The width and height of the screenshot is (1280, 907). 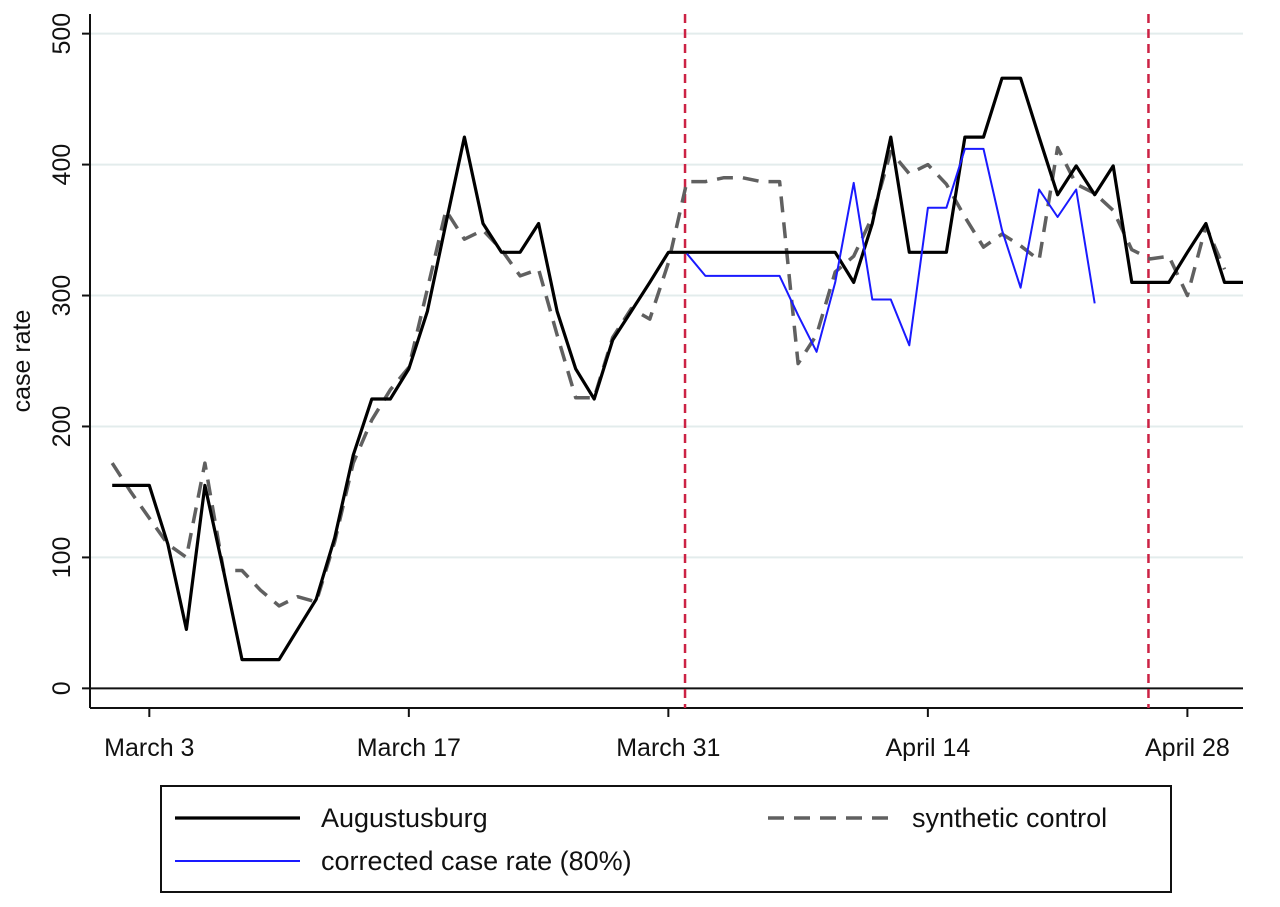 I want to click on legend-label: Augustusburg, so click(x=404, y=818).